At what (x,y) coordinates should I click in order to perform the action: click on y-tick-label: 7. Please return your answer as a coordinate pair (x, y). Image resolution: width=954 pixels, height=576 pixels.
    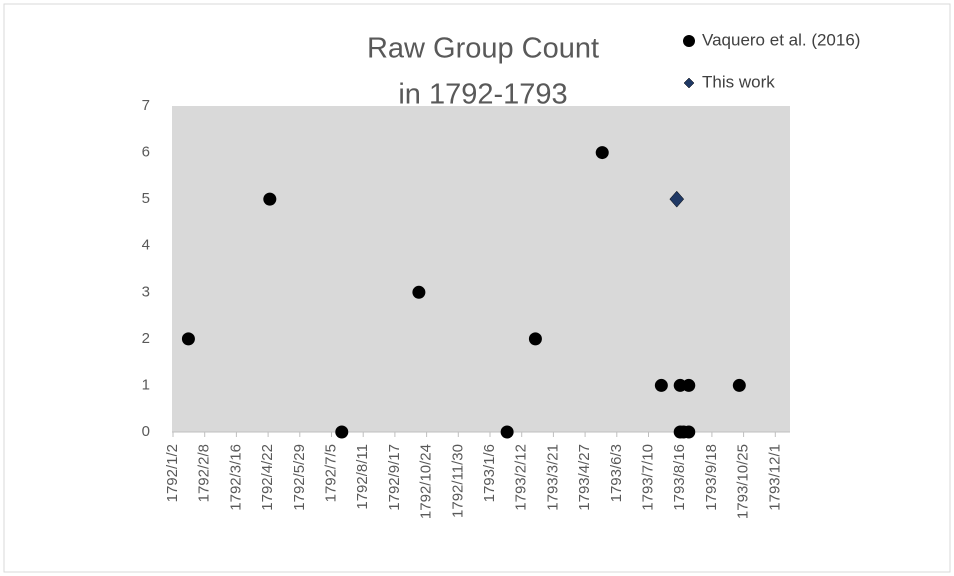
    Looking at the image, I should click on (146, 105).